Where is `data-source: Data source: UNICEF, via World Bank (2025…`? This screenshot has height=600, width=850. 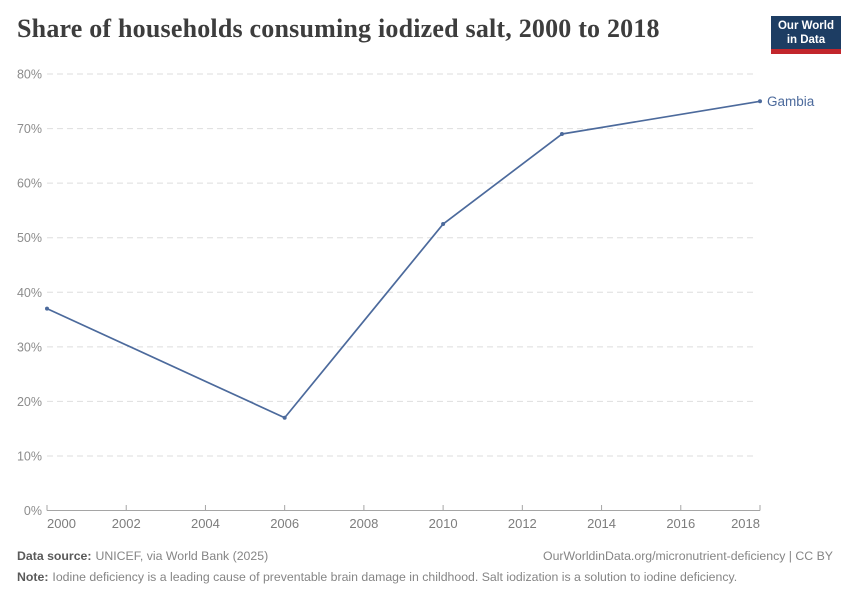
data-source: Data source: UNICEF, via World Bank (2025… is located at coordinates (142, 556).